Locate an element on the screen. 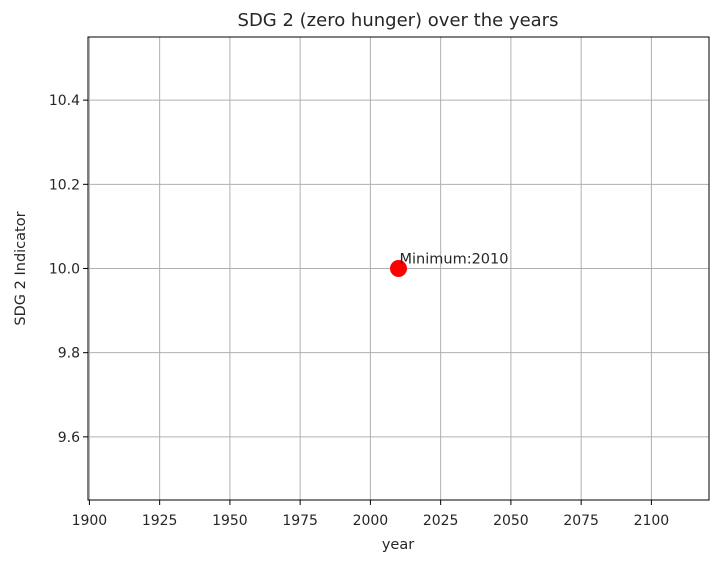 The width and height of the screenshot is (719, 565). y-tick-label: 10.0 is located at coordinates (64, 270).